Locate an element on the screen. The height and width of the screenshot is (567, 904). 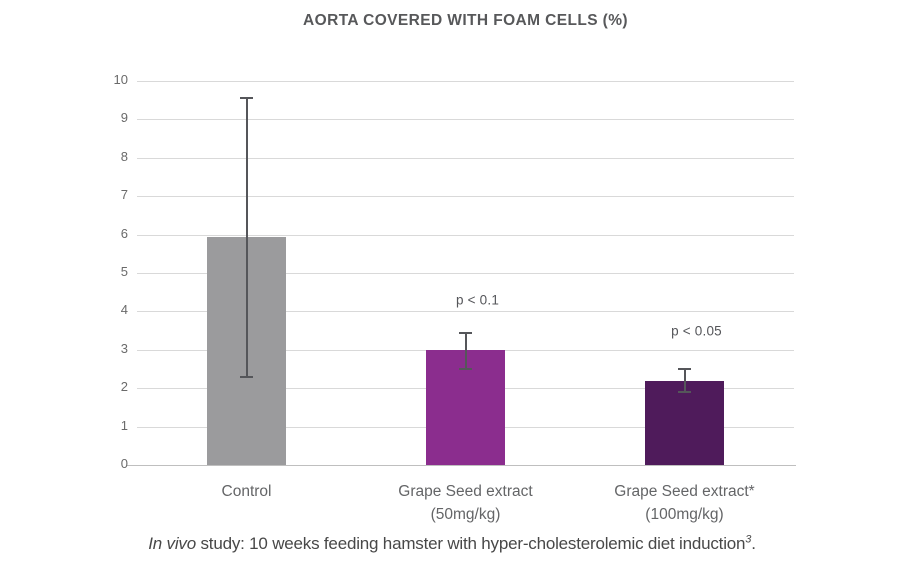
y-tick-label-7: 7 is located at coordinates (124, 195).